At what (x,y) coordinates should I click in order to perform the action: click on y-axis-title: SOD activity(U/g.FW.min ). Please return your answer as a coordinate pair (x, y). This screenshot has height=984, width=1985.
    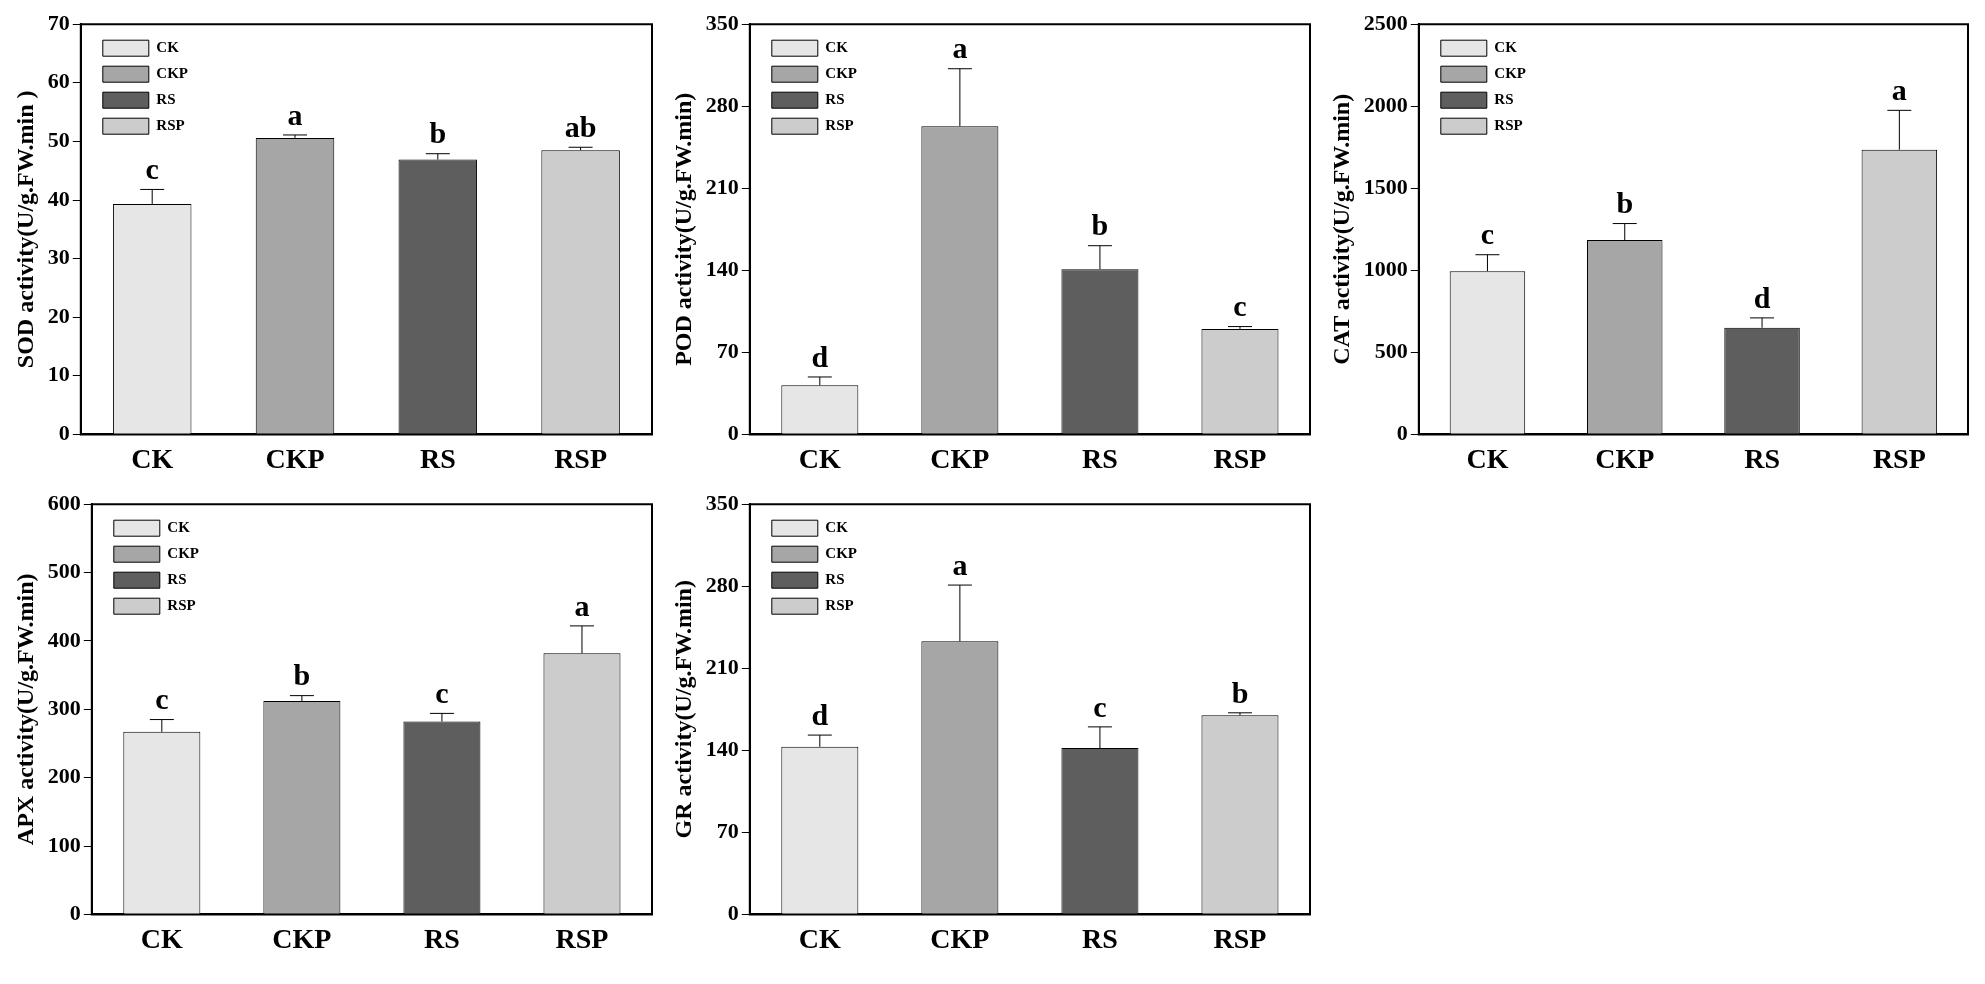
    Looking at the image, I should click on (24, 229).